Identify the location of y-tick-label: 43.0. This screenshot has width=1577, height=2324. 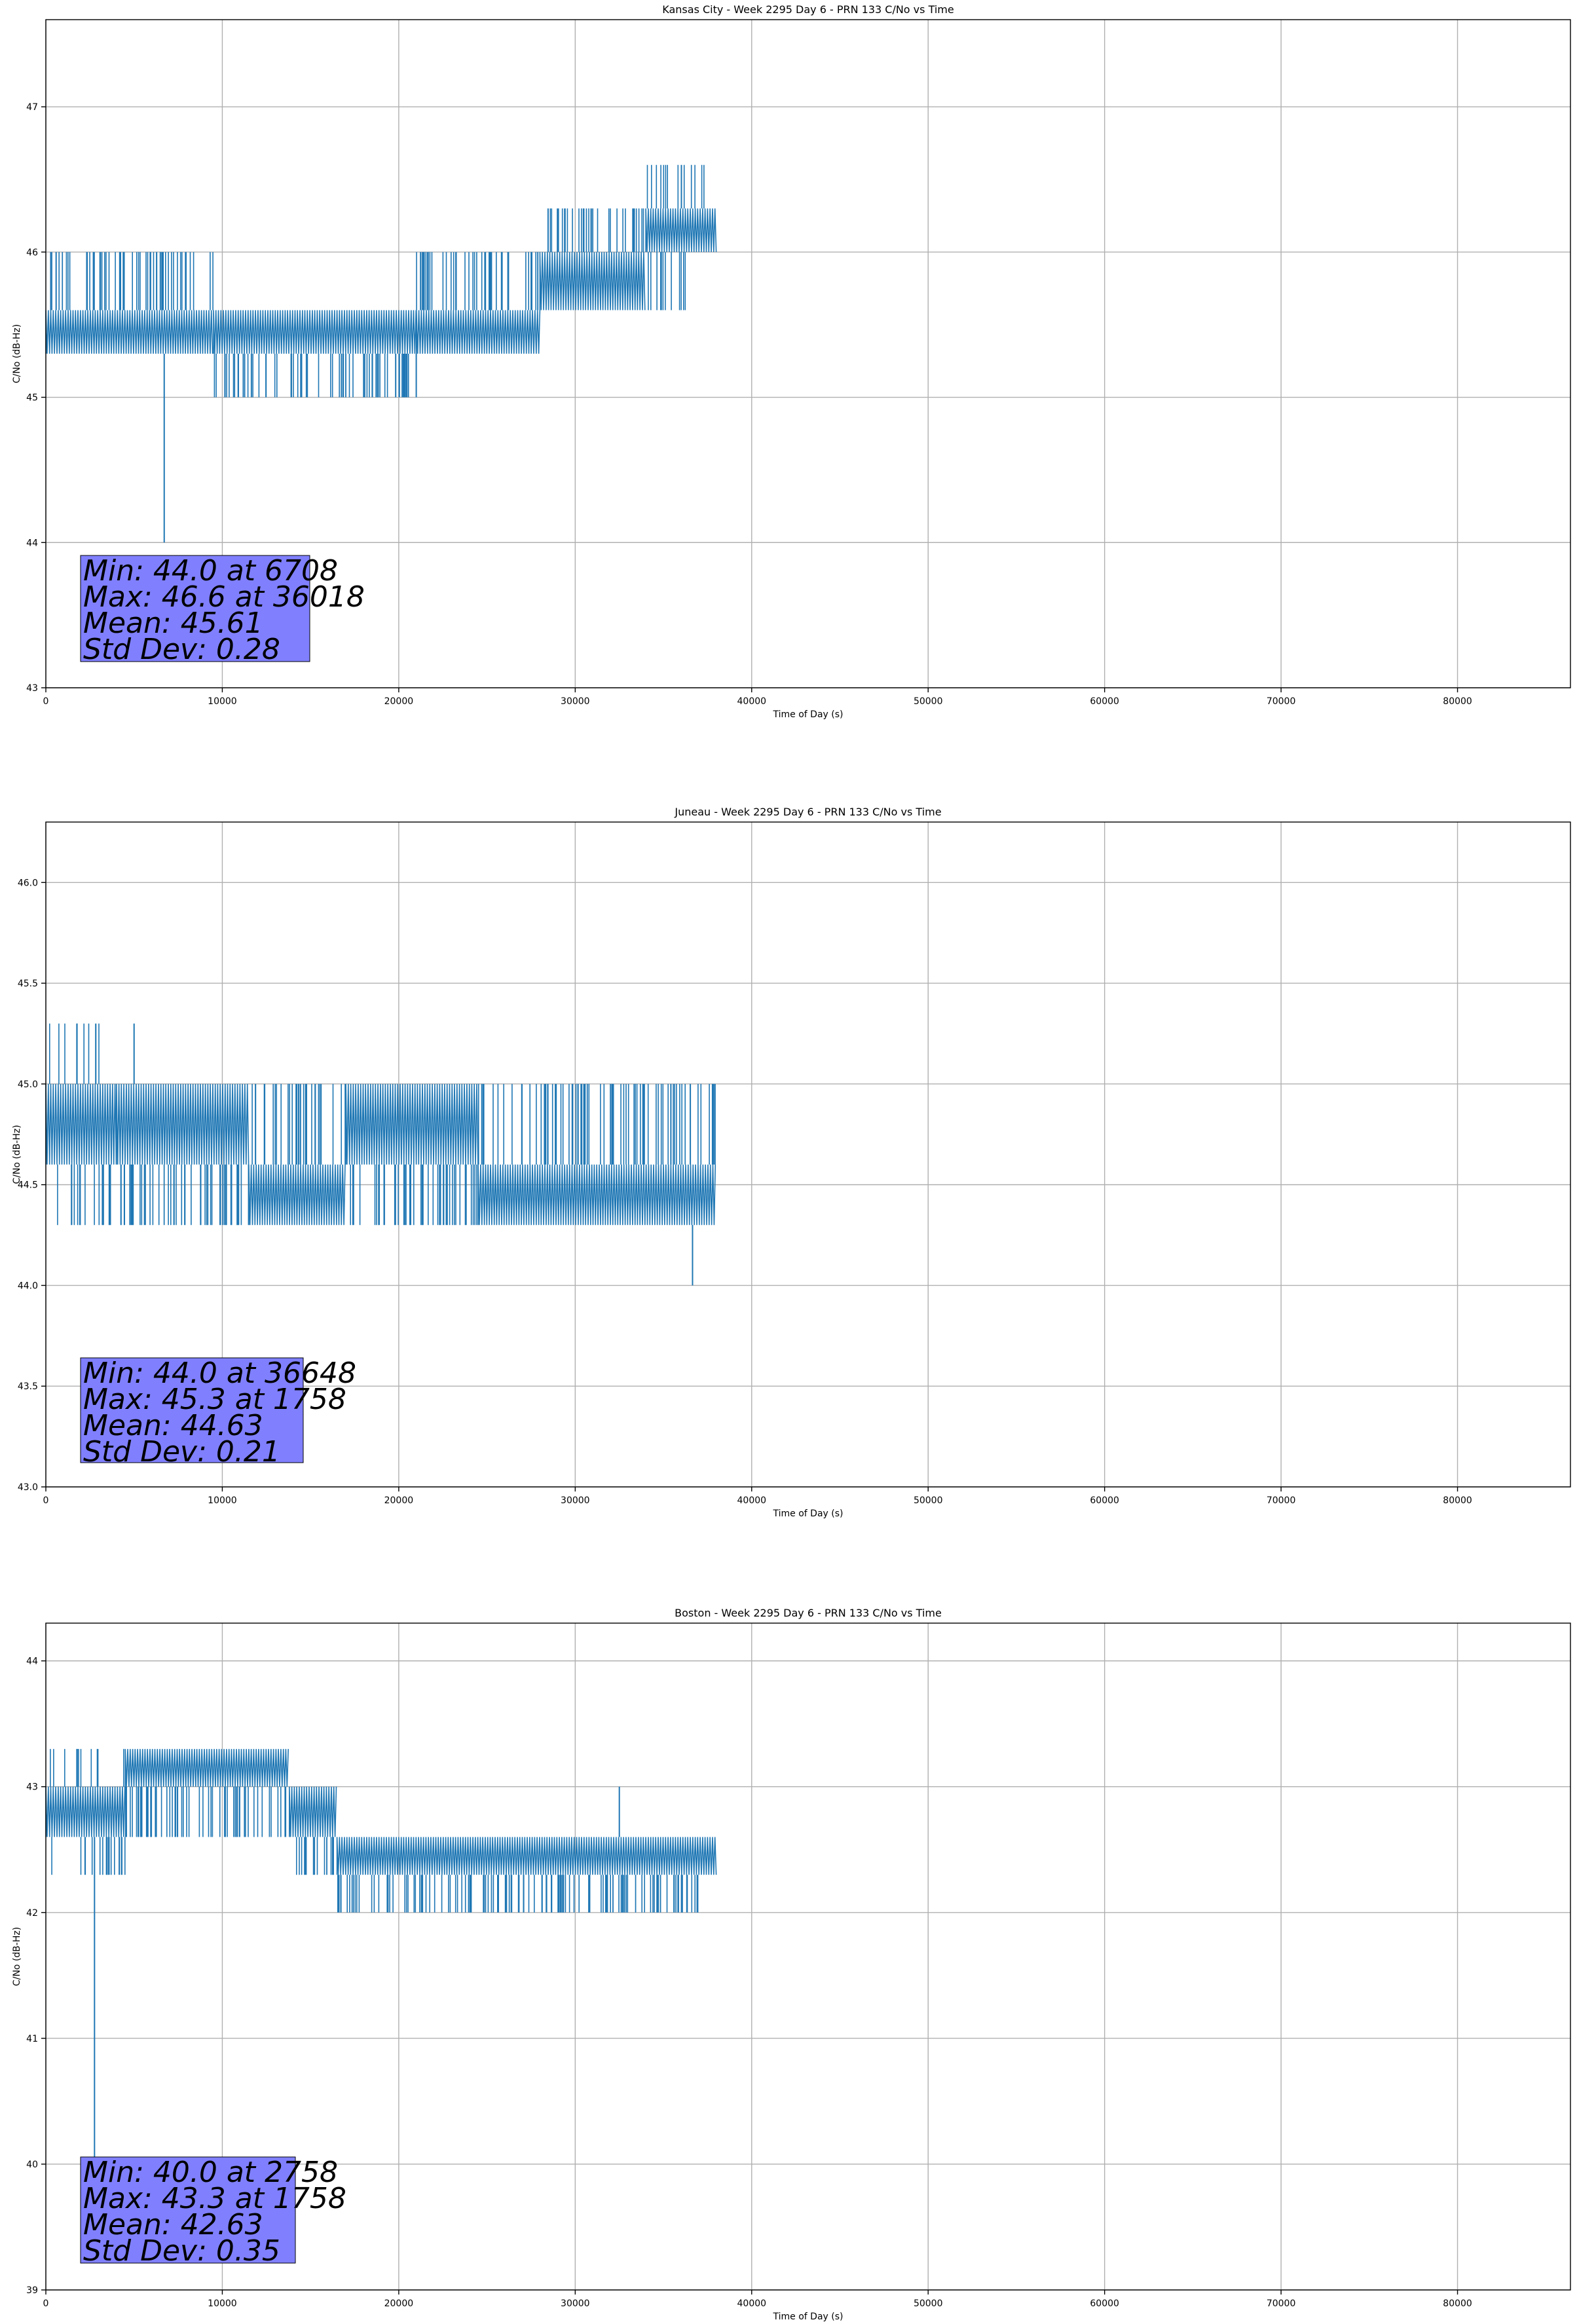
(28, 1488).